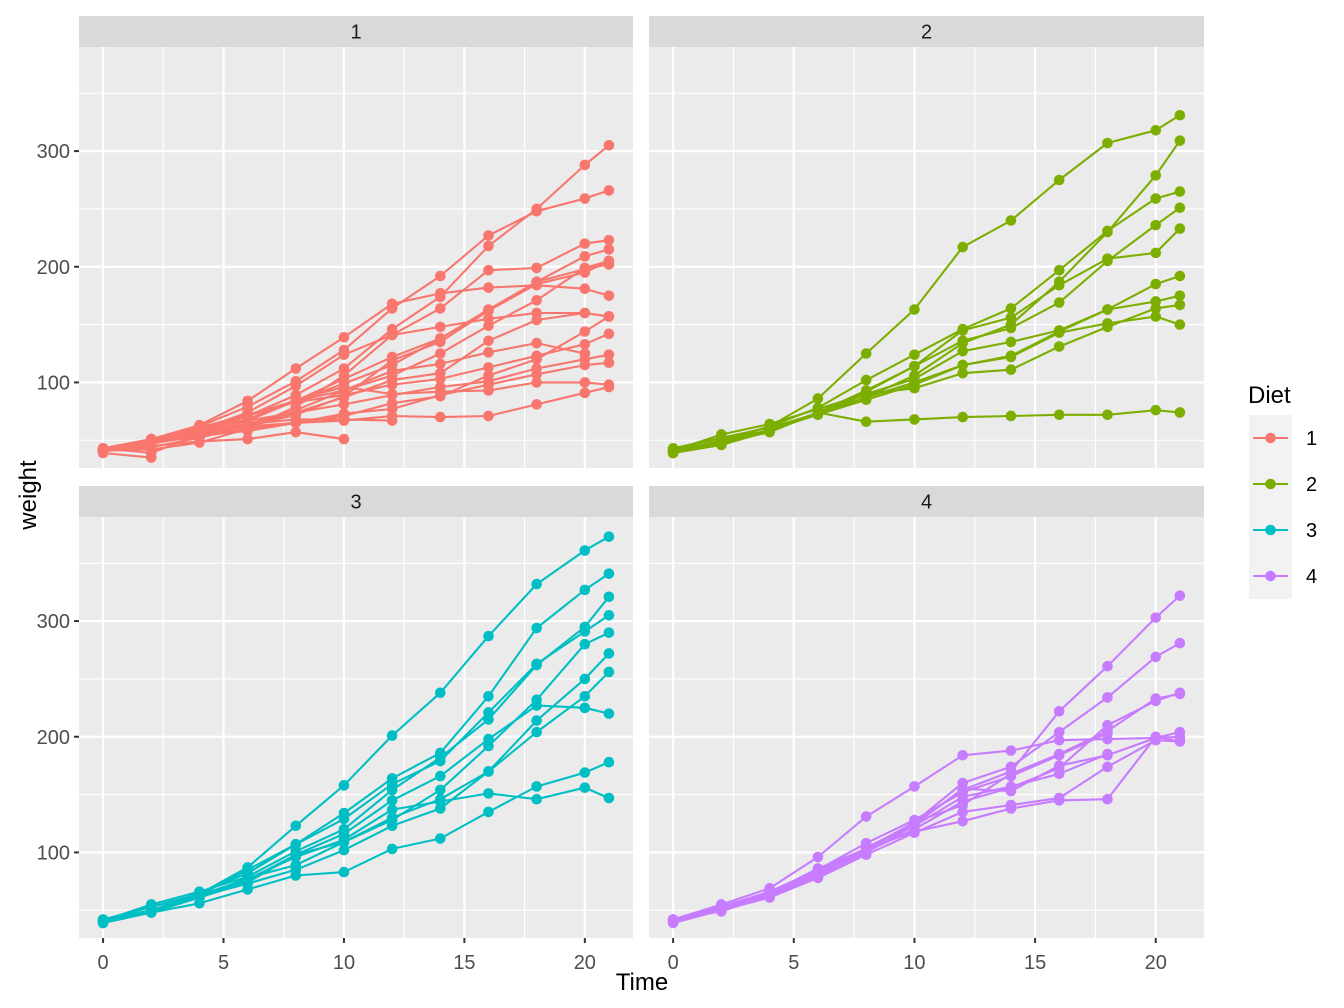 Image resolution: width=1344 pixels, height=1008 pixels. What do you see at coordinates (1269, 395) in the screenshot?
I see `legend-title: Diet` at bounding box center [1269, 395].